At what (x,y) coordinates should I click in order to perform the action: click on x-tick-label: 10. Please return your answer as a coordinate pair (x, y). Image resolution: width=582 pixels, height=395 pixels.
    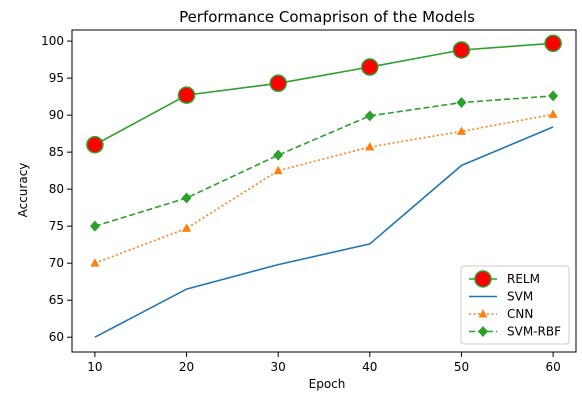
    Looking at the image, I should click on (94, 367).